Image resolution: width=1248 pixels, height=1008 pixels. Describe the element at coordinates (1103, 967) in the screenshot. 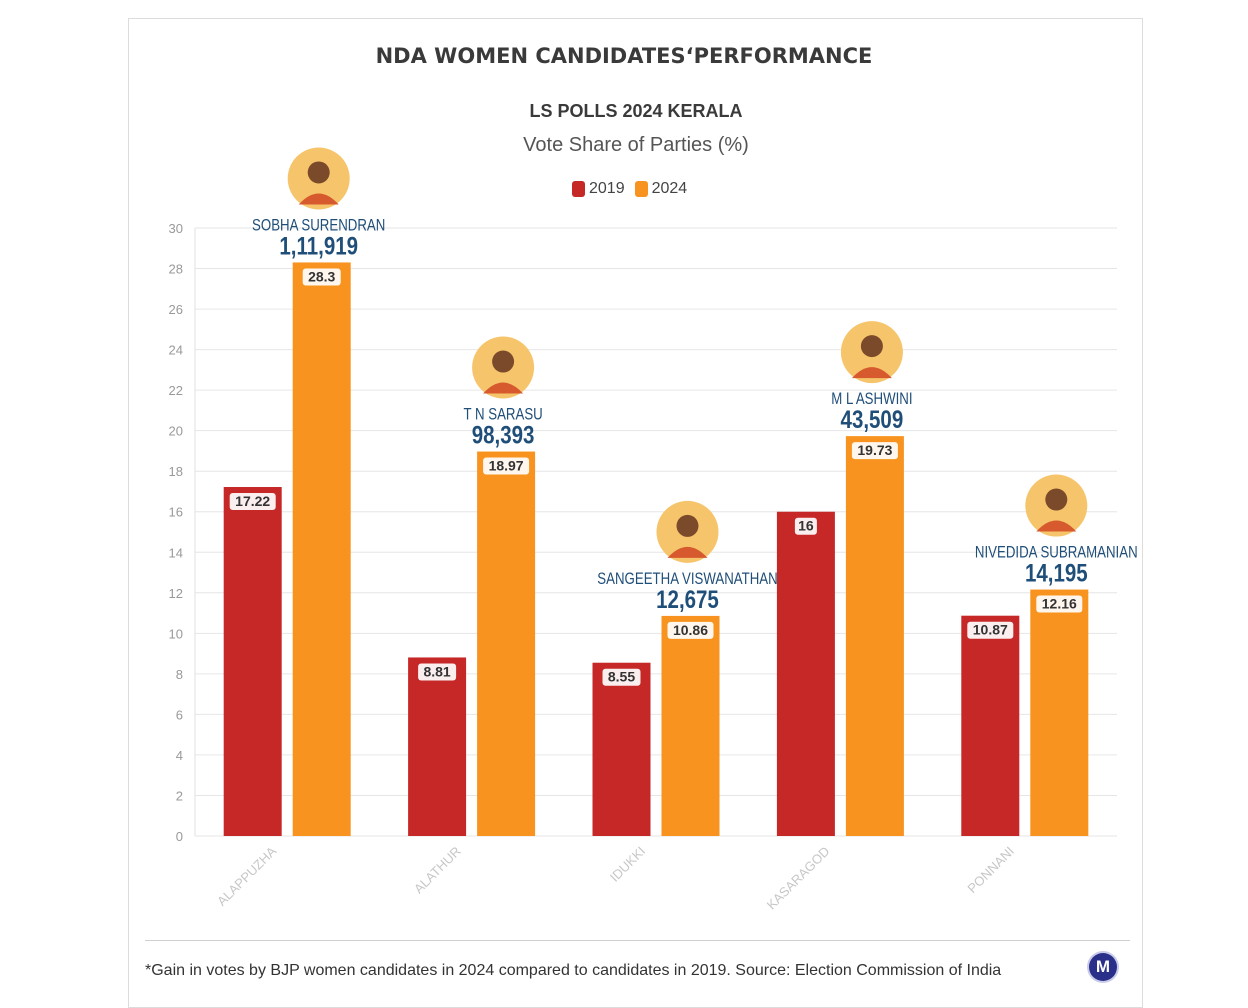

I see `brand-logo-icon: M` at that location.